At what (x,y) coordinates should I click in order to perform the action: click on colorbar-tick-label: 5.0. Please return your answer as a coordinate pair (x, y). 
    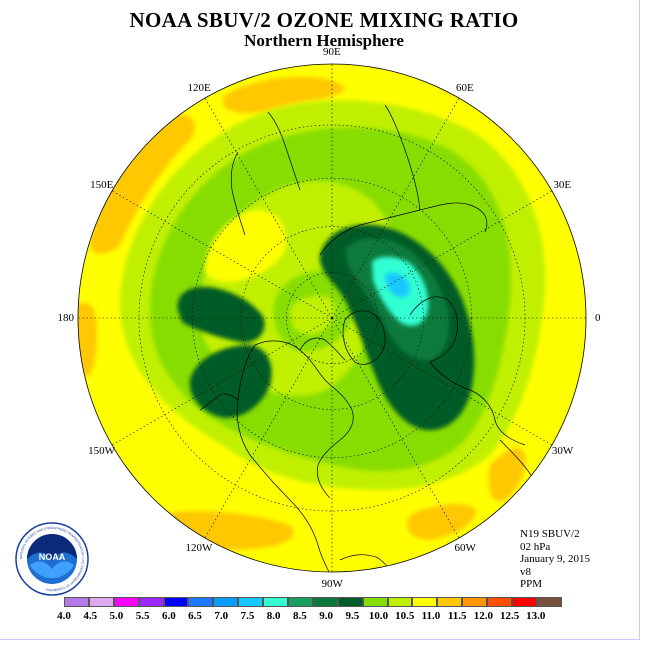
    Looking at the image, I should click on (116, 616).